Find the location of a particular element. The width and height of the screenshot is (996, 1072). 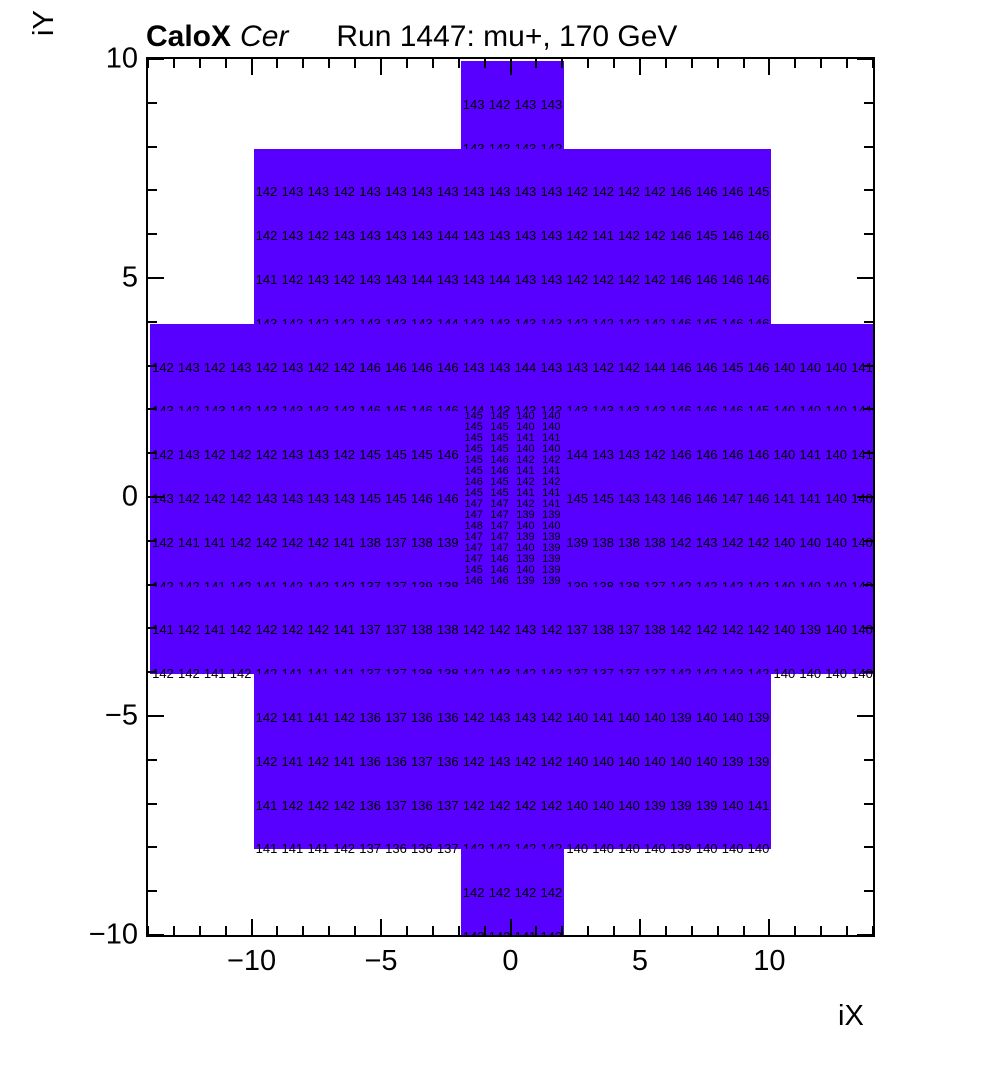

x-tick-label: −5 is located at coordinates (381, 961).